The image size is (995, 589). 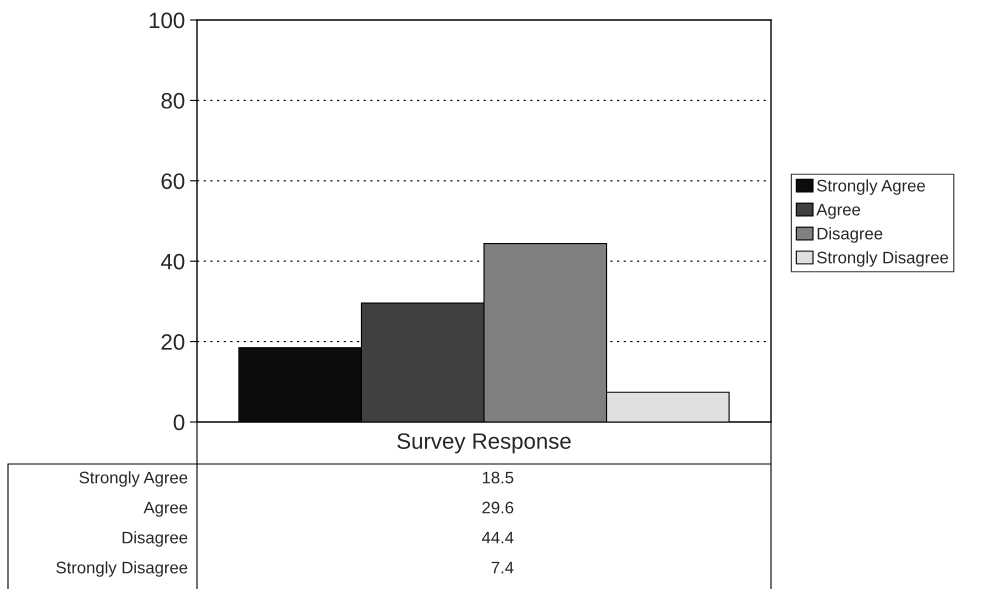 What do you see at coordinates (850, 235) in the screenshot?
I see `legend-label: Disagree` at bounding box center [850, 235].